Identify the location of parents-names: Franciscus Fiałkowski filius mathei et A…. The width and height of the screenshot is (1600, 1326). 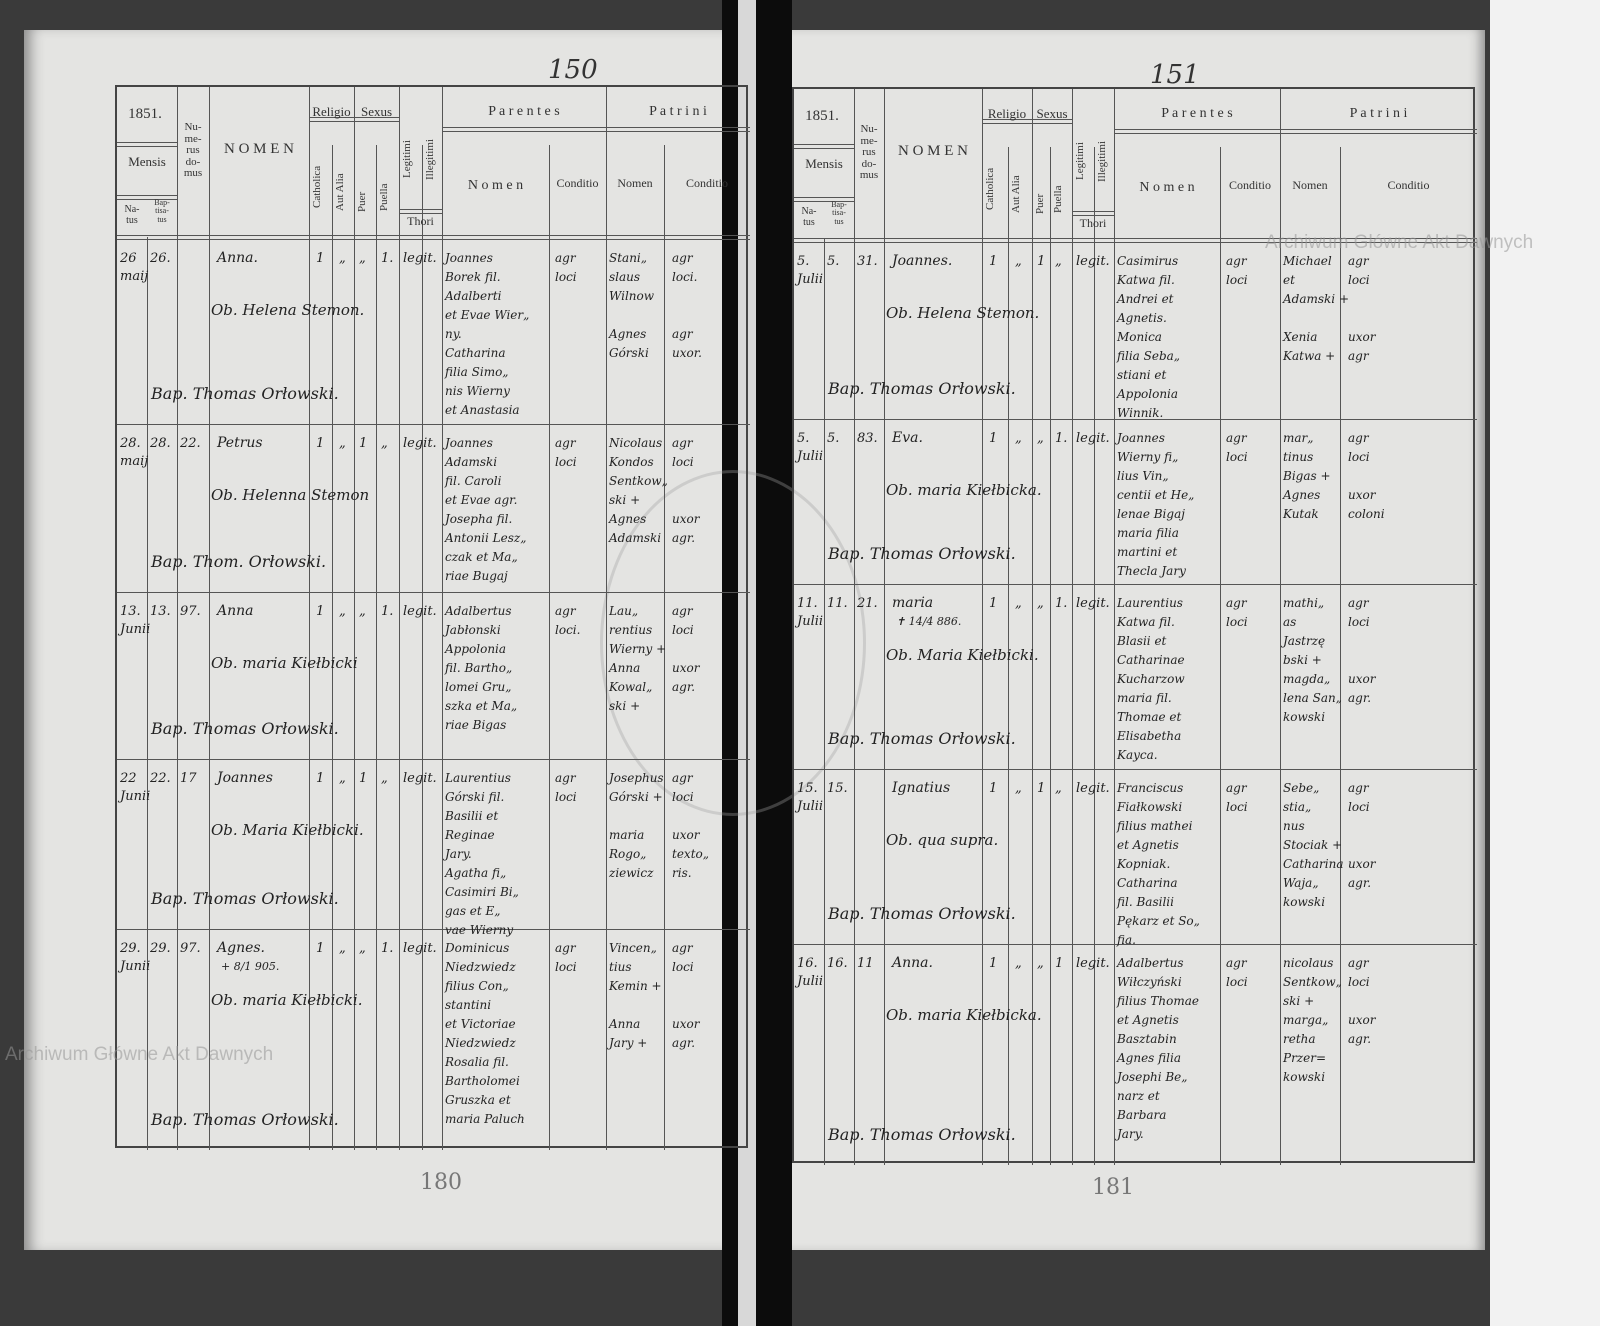
(1158, 864).